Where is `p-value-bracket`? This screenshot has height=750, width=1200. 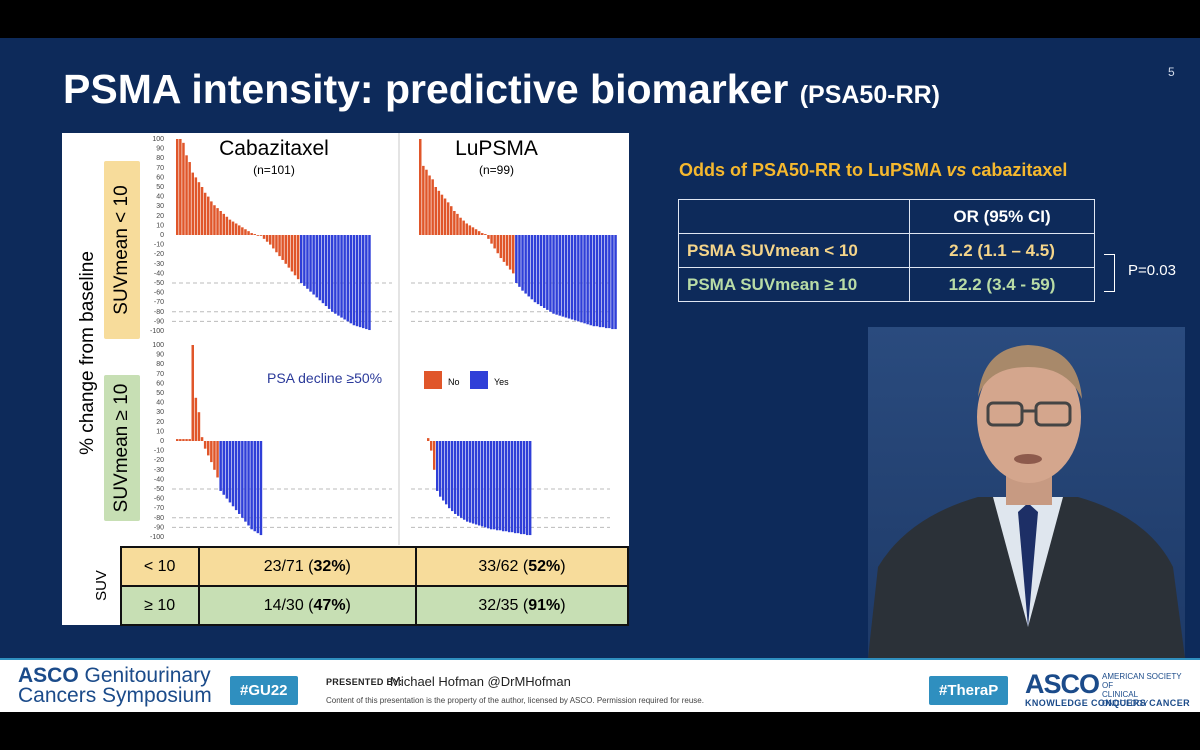
p-value-bracket is located at coordinates (1109, 273).